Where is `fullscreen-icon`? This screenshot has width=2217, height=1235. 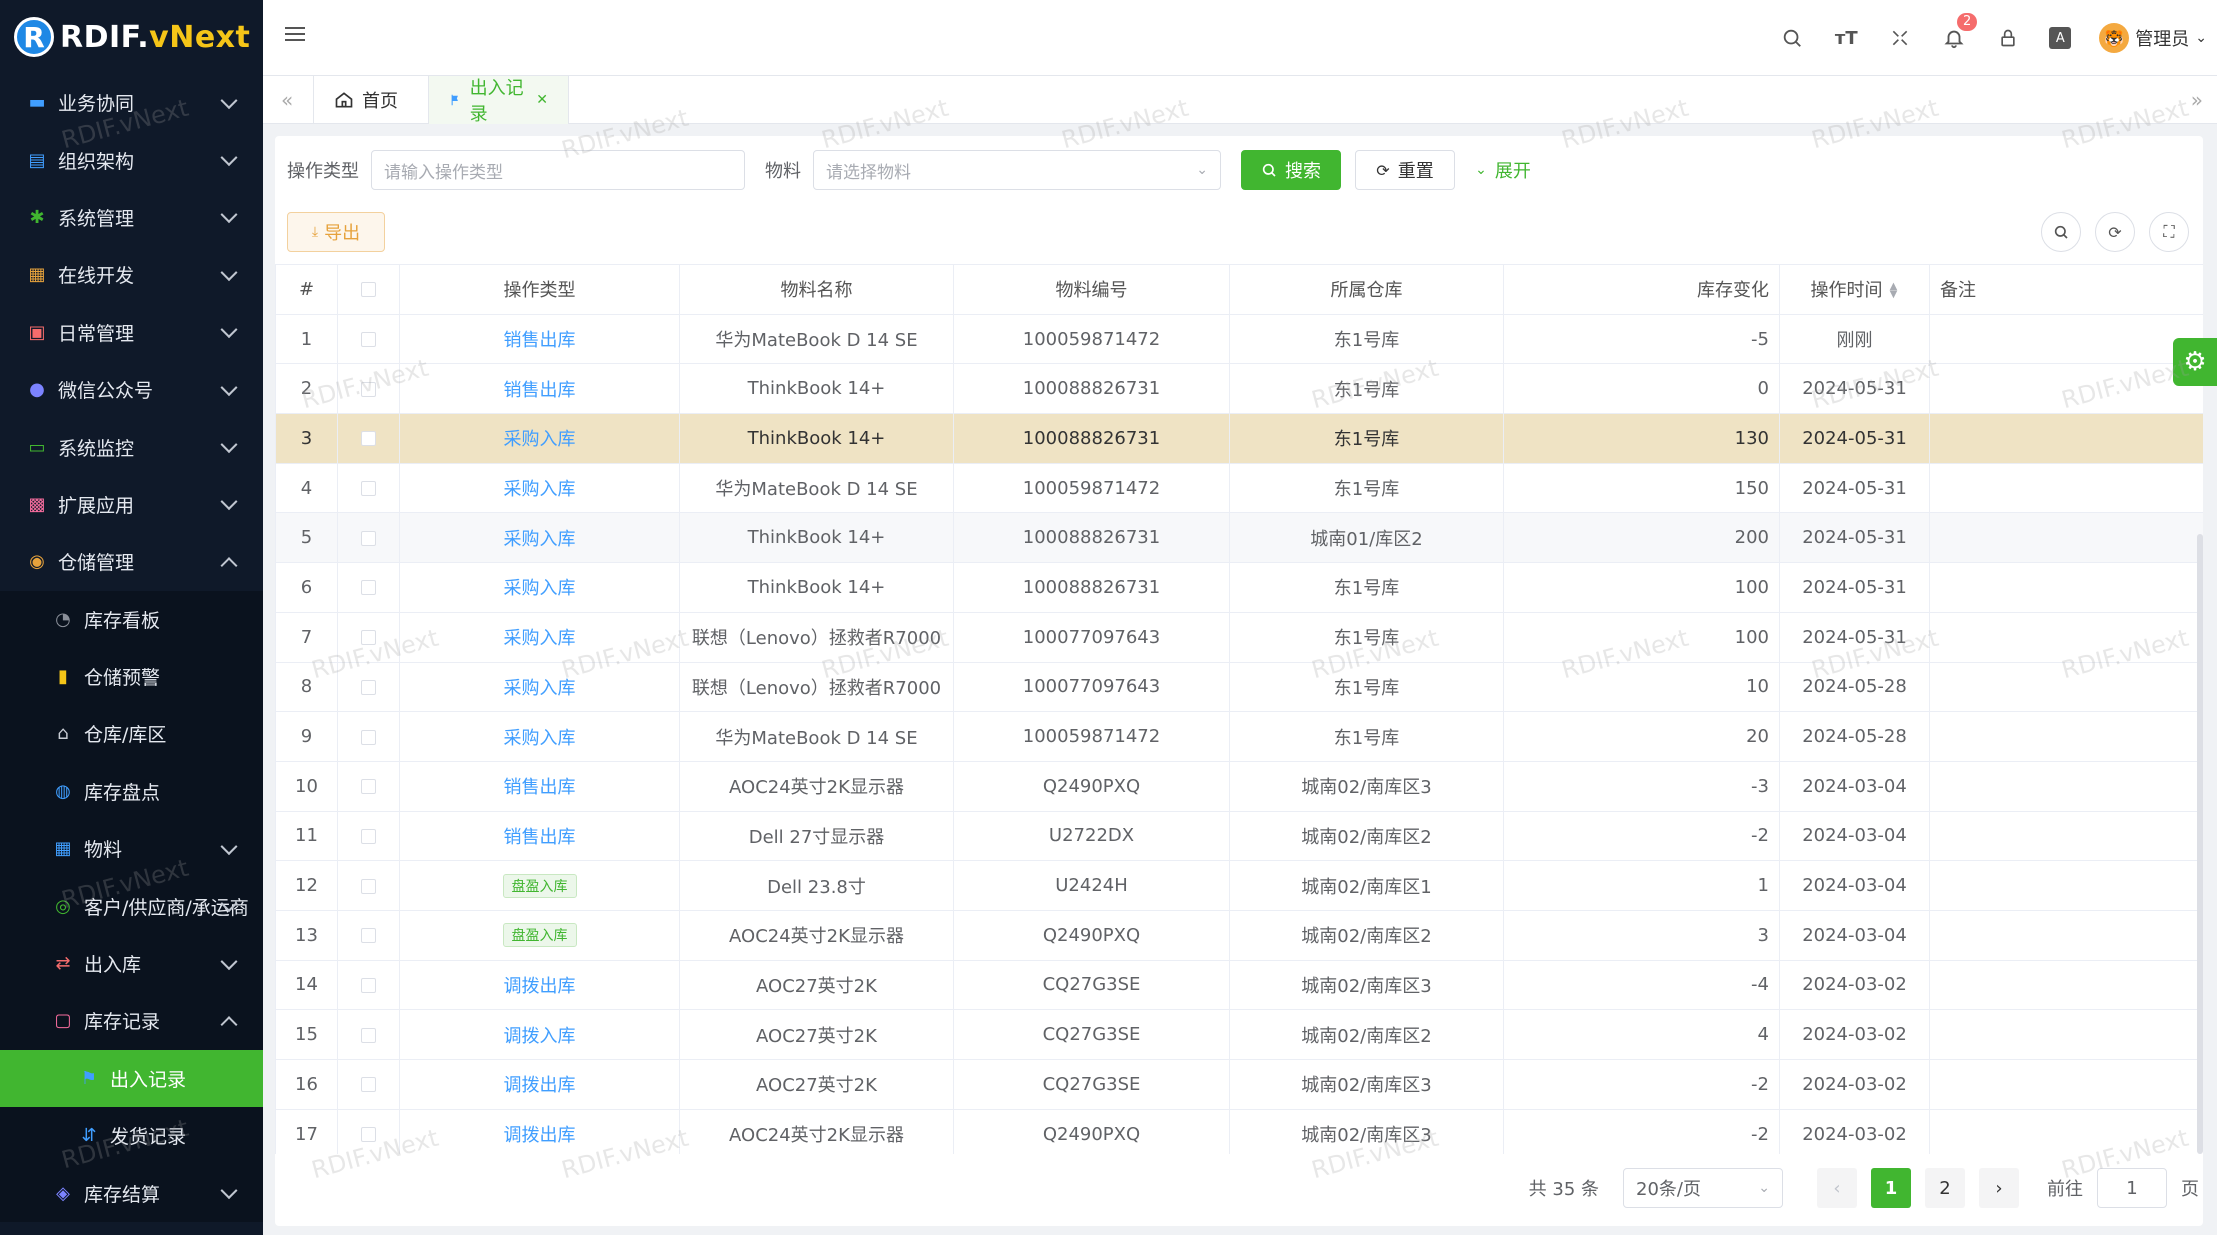 fullscreen-icon is located at coordinates (1900, 38).